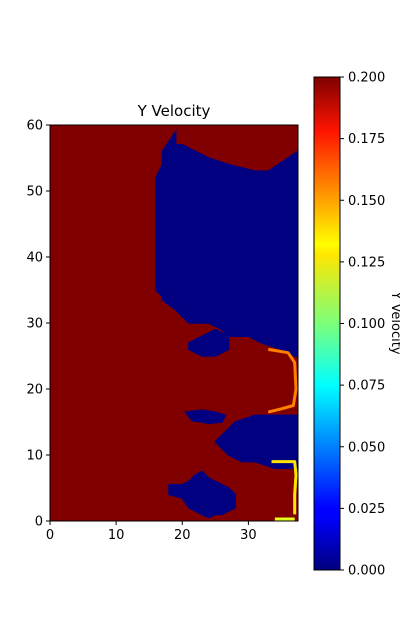  I want to click on y-tick-label: 10, so click(34, 456).